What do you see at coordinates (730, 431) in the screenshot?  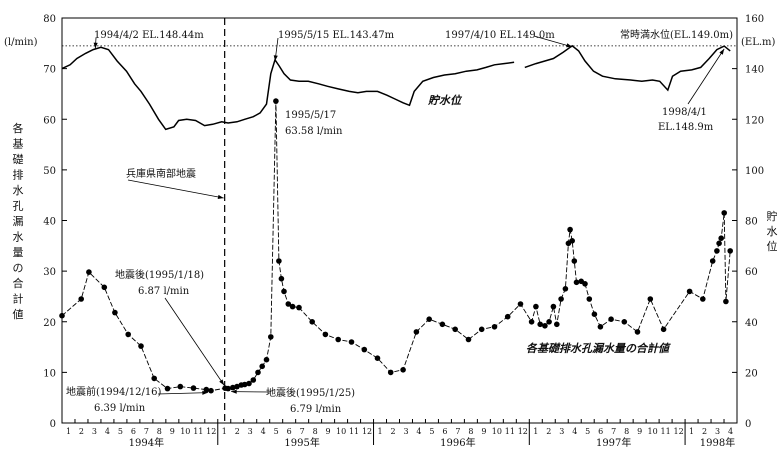 I see `month-label: 4` at bounding box center [730, 431].